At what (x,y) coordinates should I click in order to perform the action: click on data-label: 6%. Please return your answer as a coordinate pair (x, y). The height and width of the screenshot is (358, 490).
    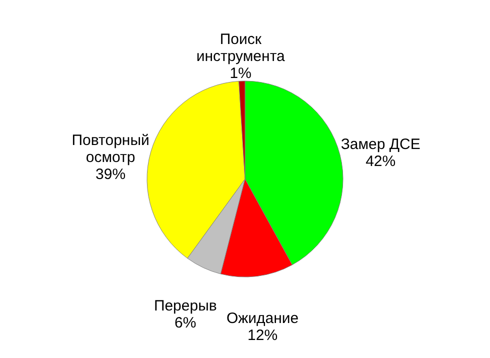
    Looking at the image, I should click on (185, 323).